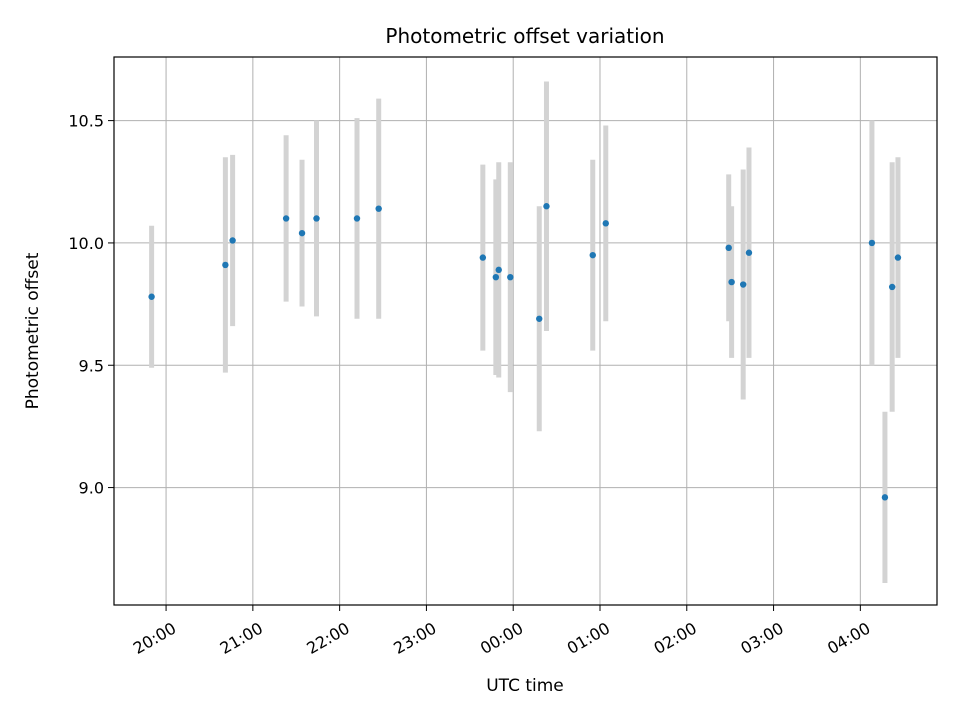  I want to click on x-tick-label: 21:00, so click(241, 638).